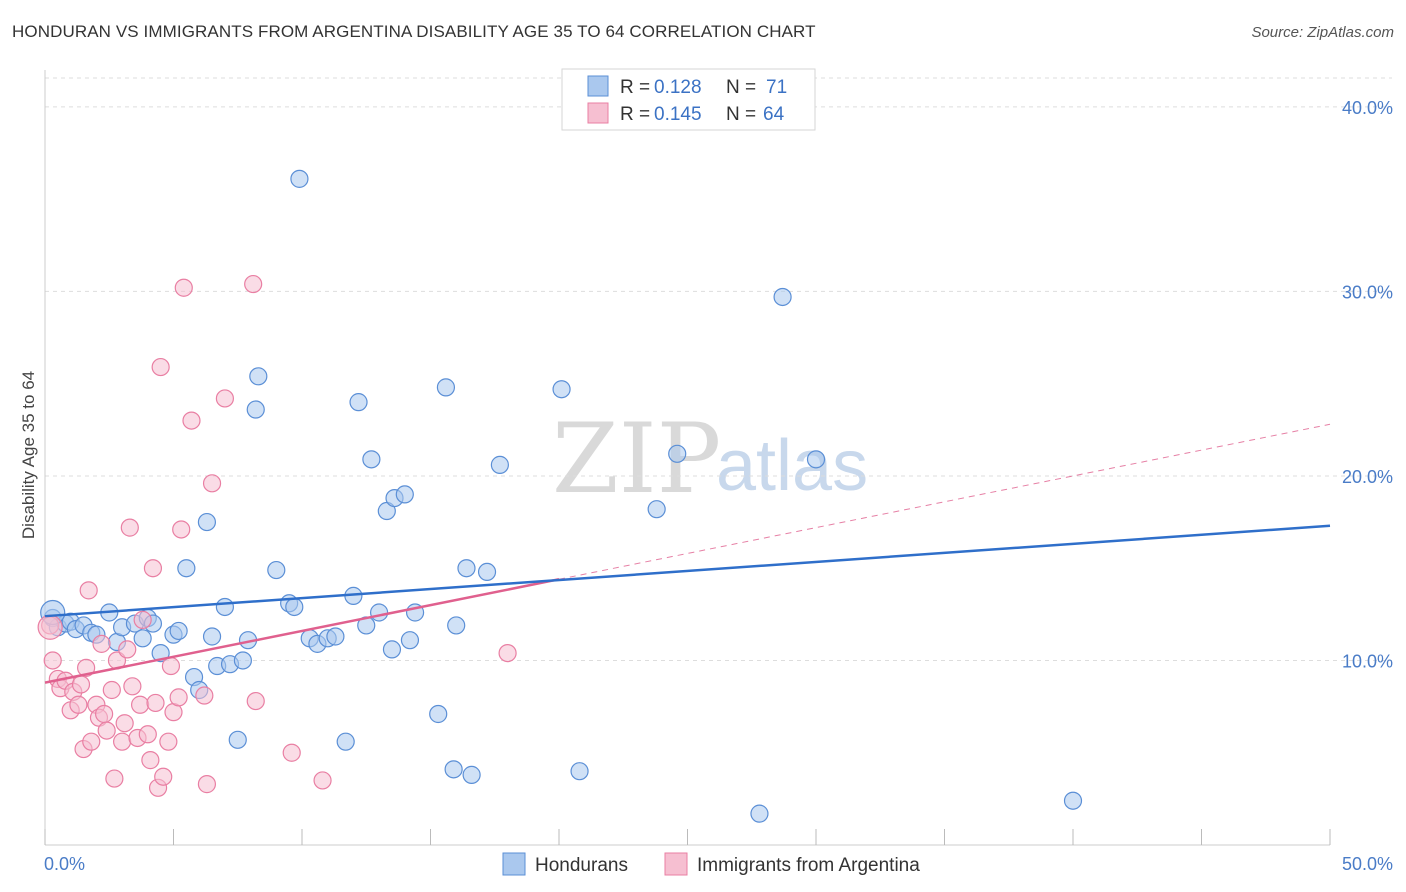 The image size is (1406, 892). Describe the element at coordinates (50, 627) in the screenshot. I see `argentina-cluster-point` at that location.